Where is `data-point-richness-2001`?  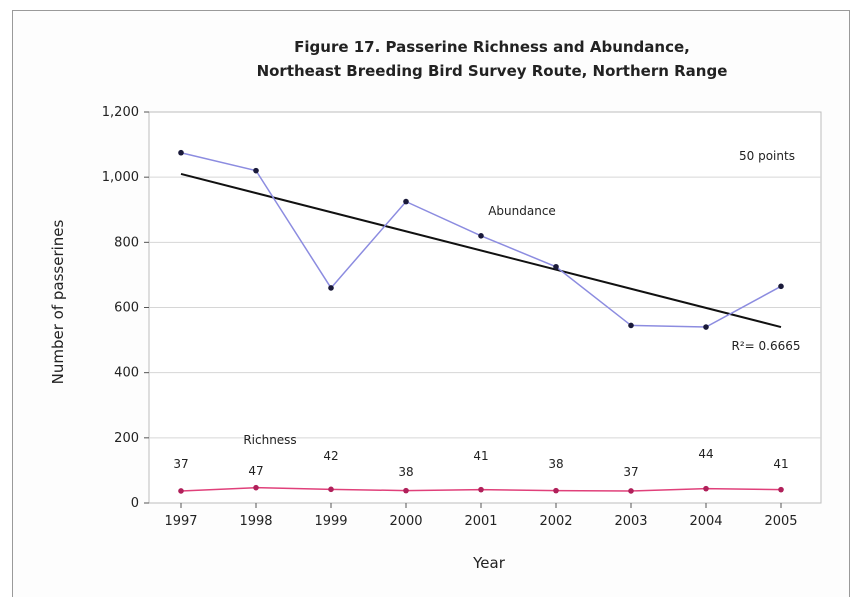
data-point-richness-2001 is located at coordinates (481, 489).